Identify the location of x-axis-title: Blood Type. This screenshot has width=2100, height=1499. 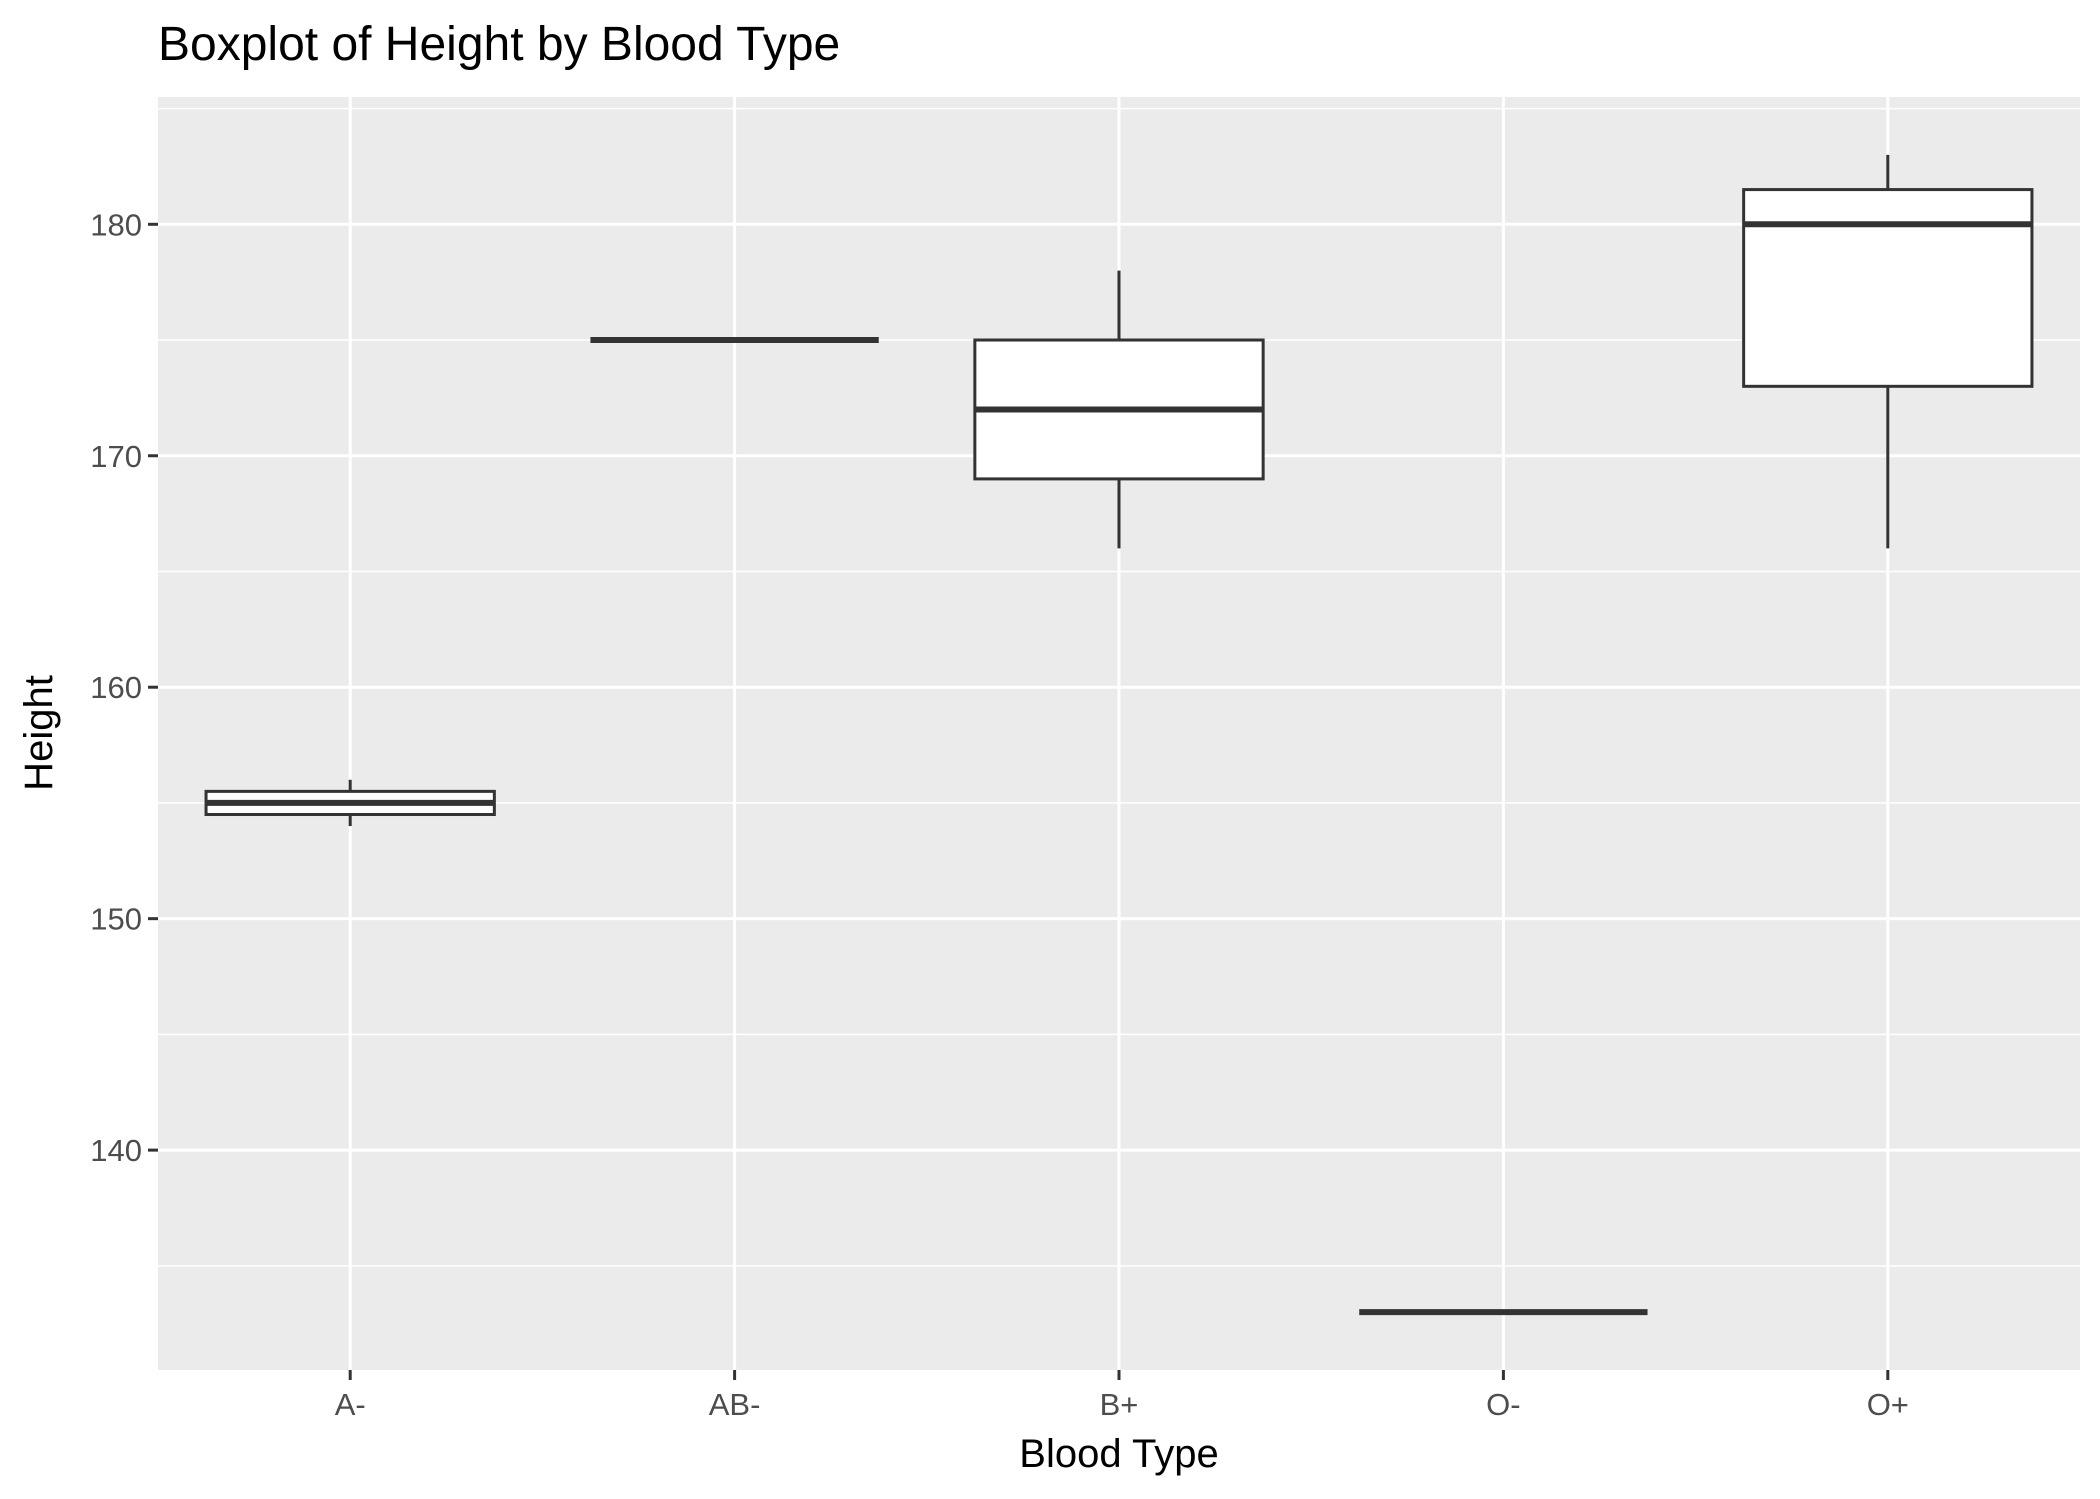
(1118, 1454).